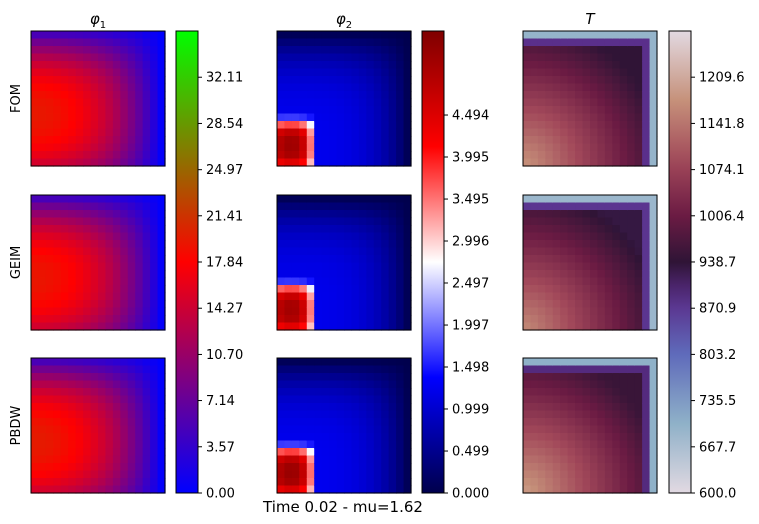  What do you see at coordinates (590, 19) in the screenshot?
I see `column-title-T: T` at bounding box center [590, 19].